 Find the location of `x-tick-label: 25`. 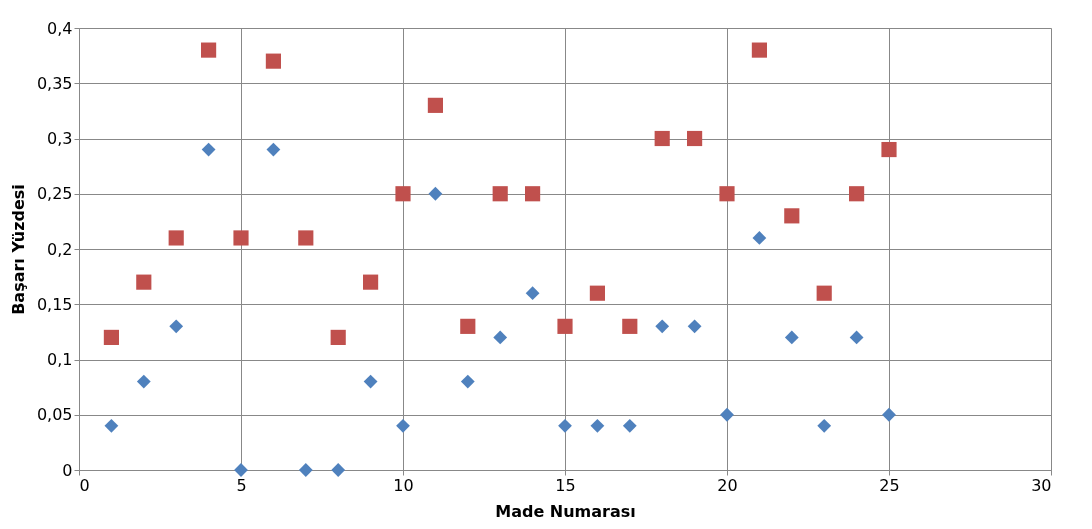

x-tick-label: 25 is located at coordinates (889, 485).